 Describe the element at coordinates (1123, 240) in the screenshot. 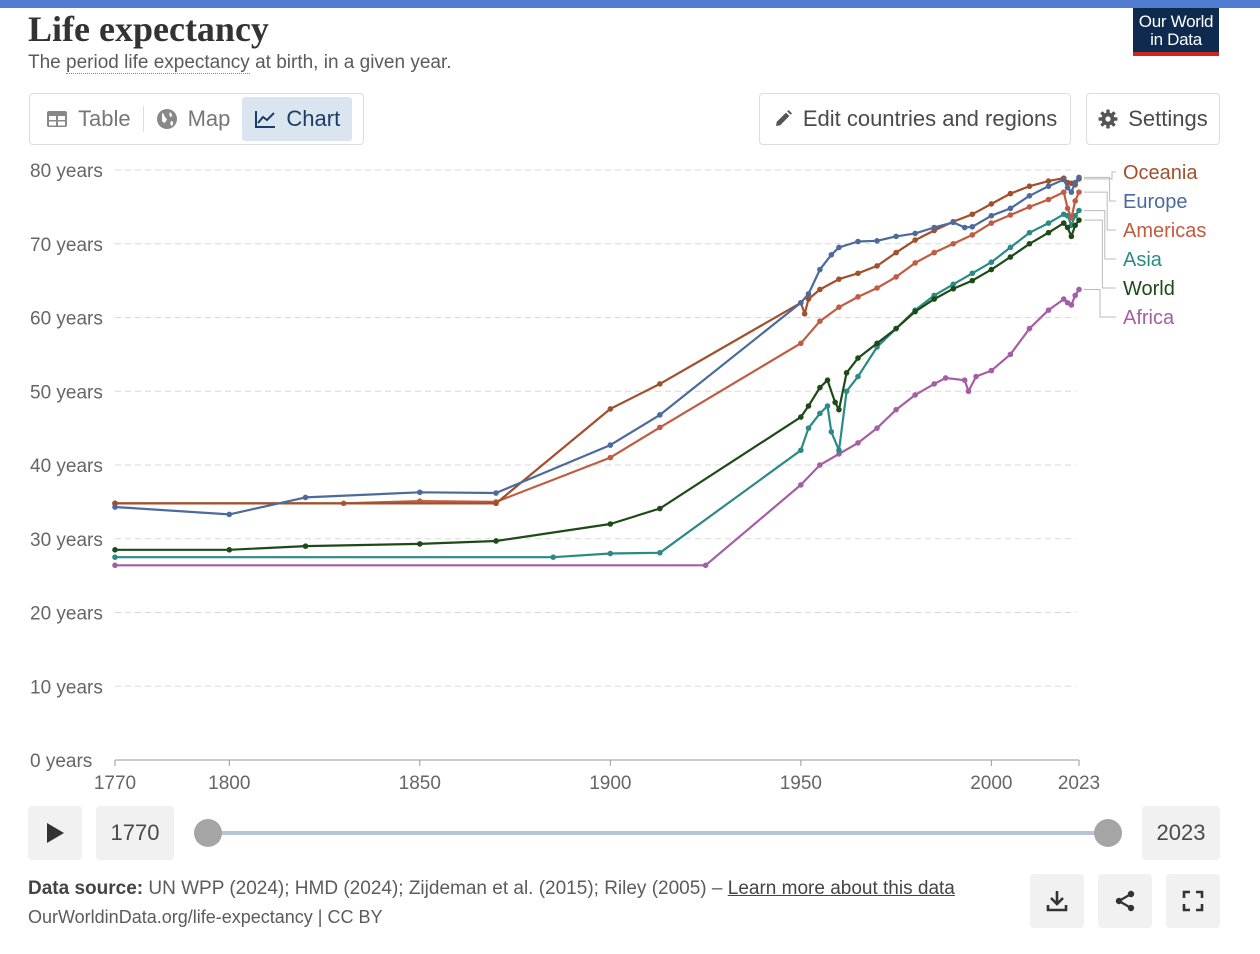

I see `legend-item-asia: Asia` at that location.